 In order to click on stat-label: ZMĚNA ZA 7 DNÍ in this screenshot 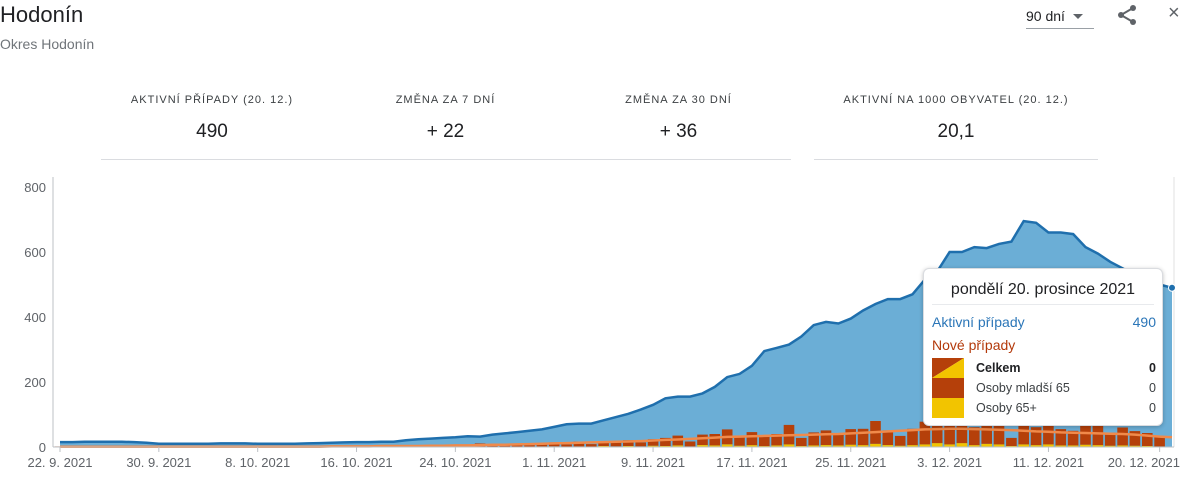, I will do `click(445, 100)`.